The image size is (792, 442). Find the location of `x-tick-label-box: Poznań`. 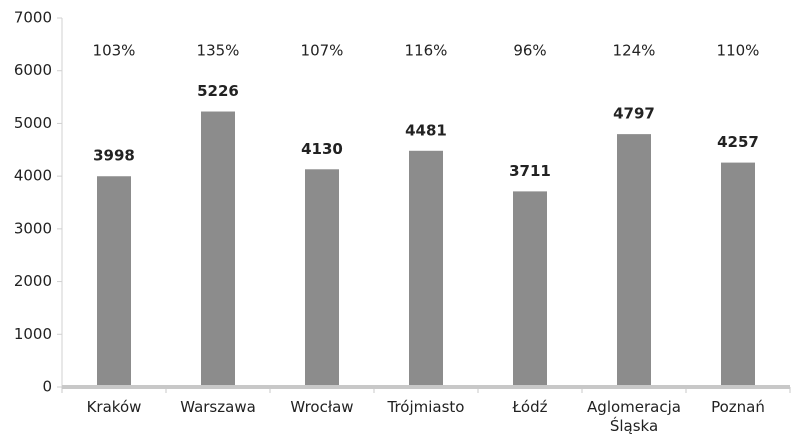

x-tick-label-box: Poznań is located at coordinates (738, 407).